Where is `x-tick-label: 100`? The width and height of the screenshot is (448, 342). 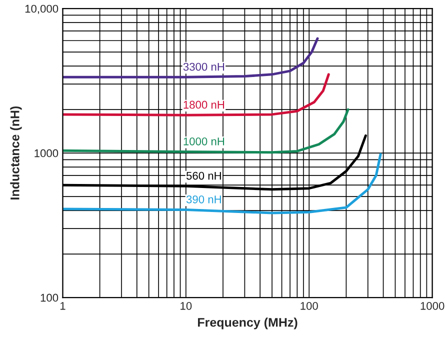 x-tick-label: 100 is located at coordinates (309, 306).